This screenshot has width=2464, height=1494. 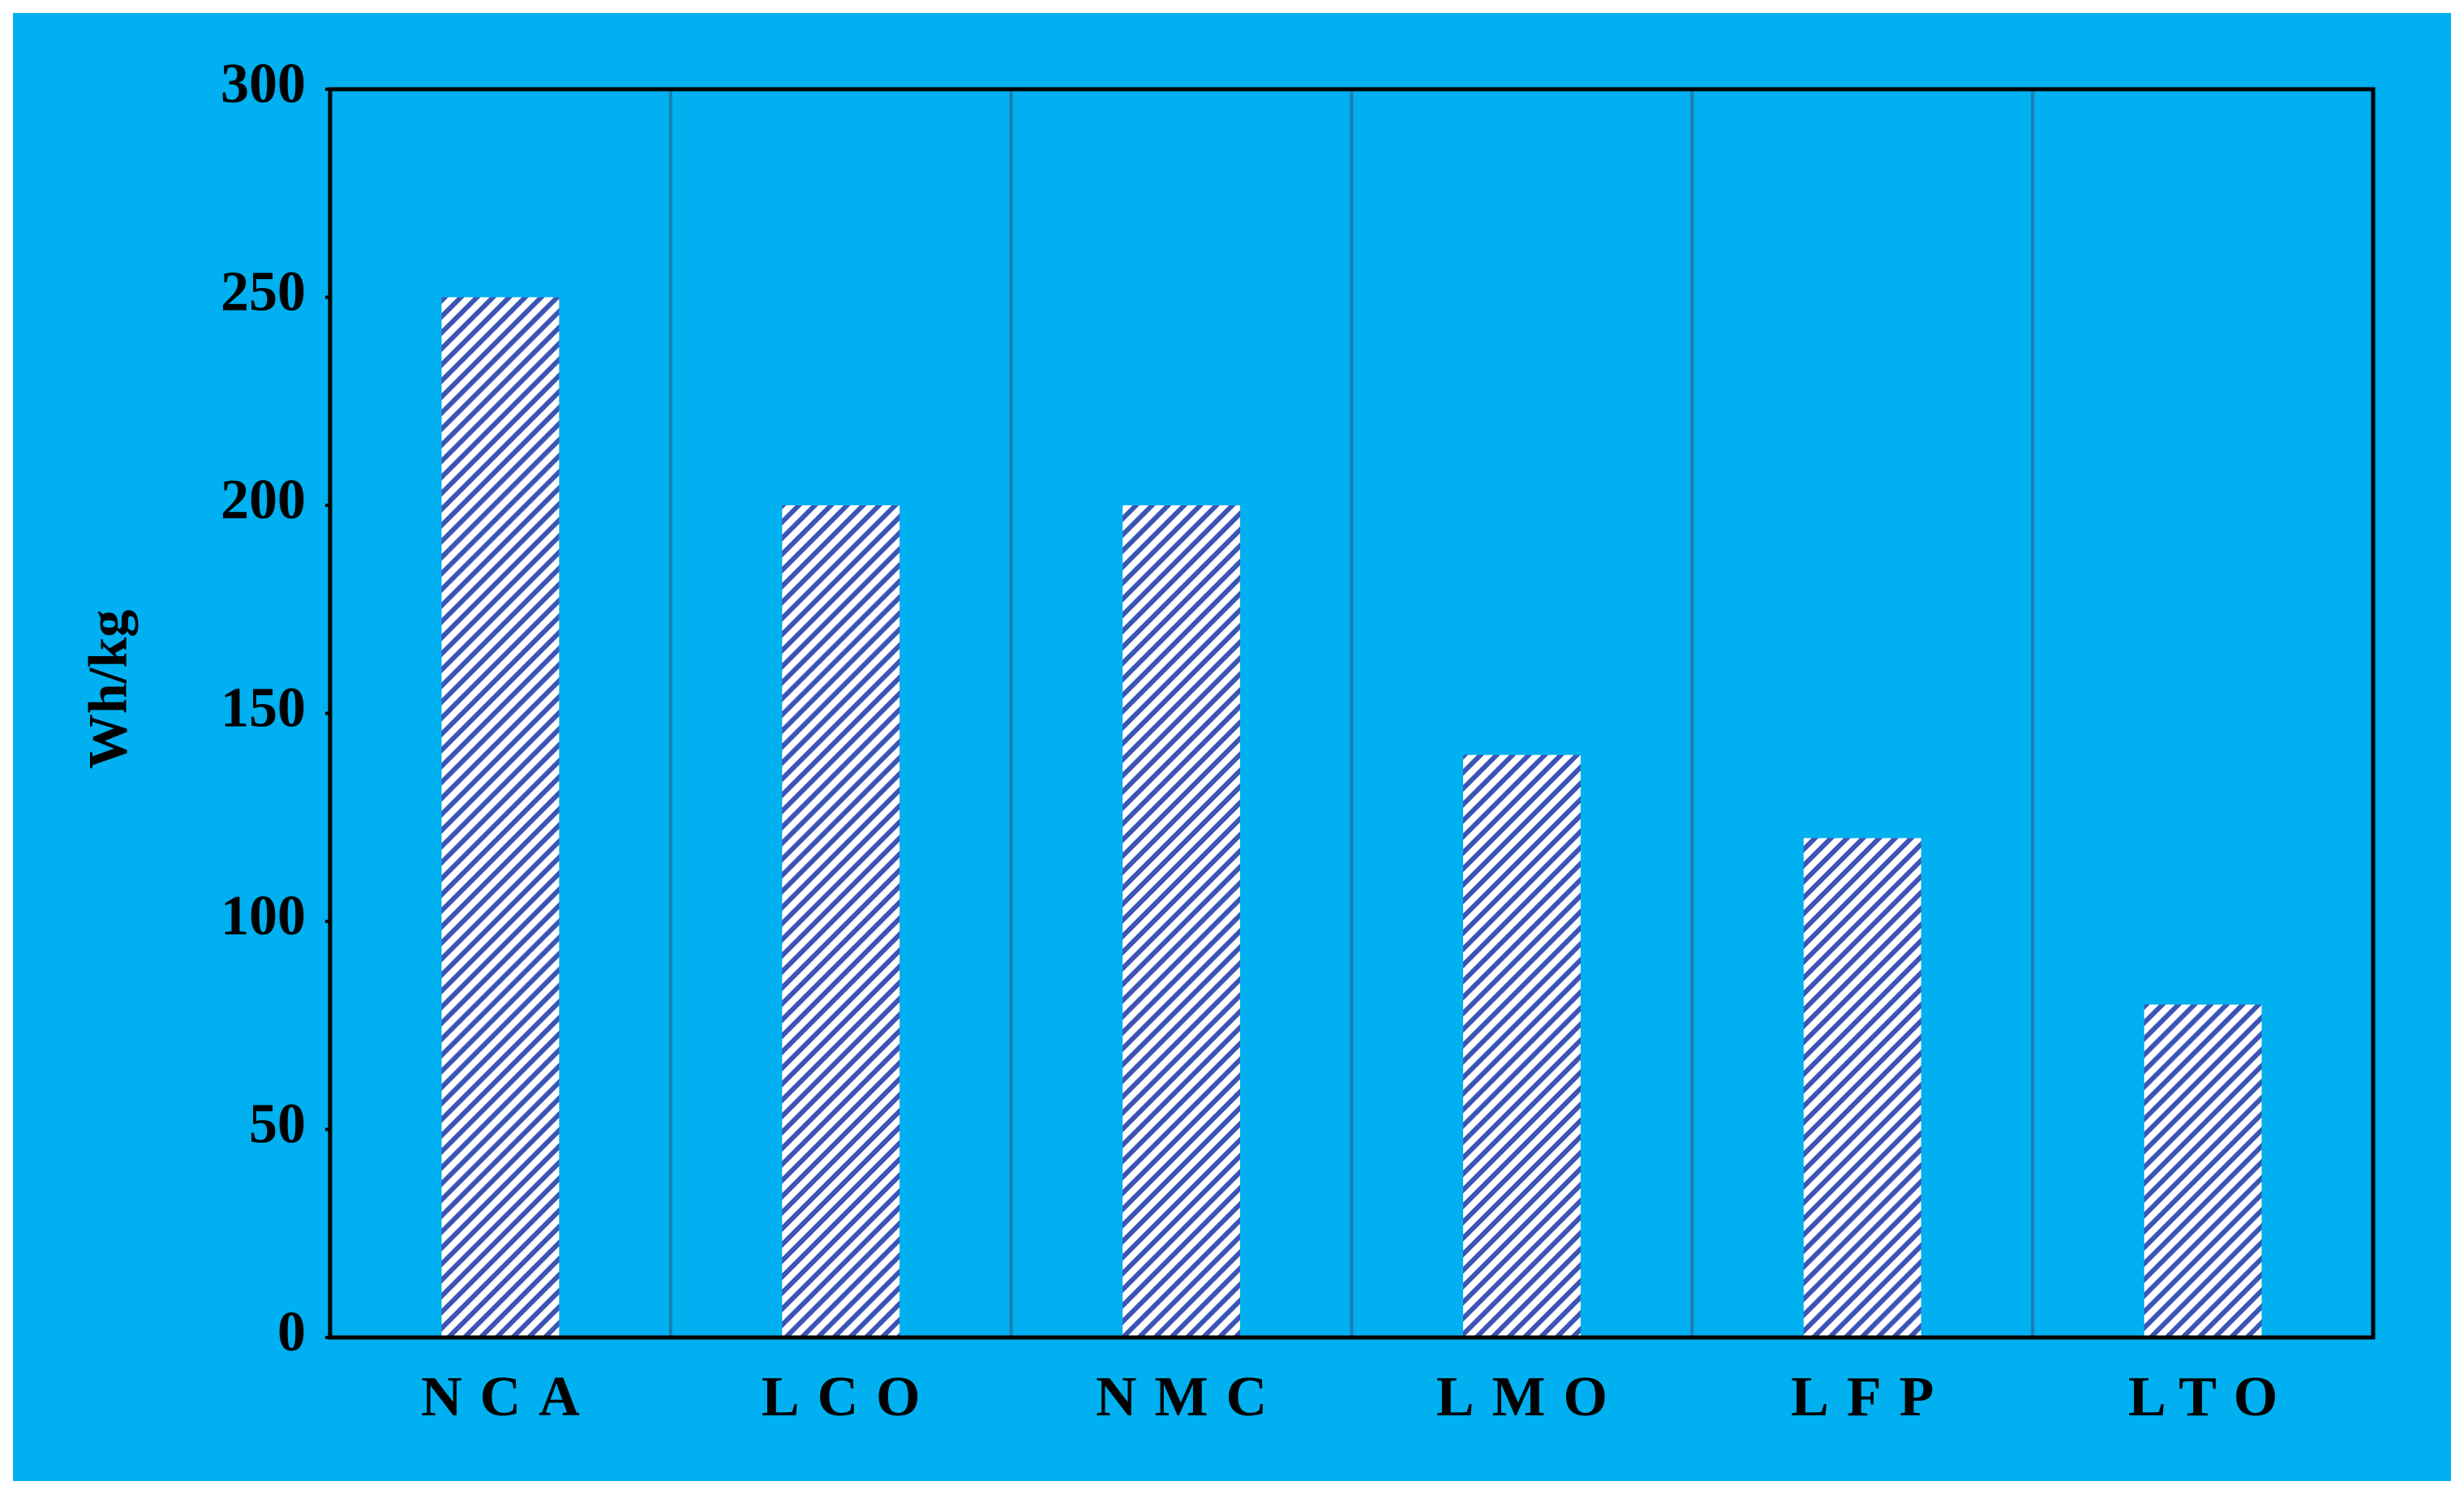 What do you see at coordinates (850, 1397) in the screenshot?
I see `x-tick-label: LCO` at bounding box center [850, 1397].